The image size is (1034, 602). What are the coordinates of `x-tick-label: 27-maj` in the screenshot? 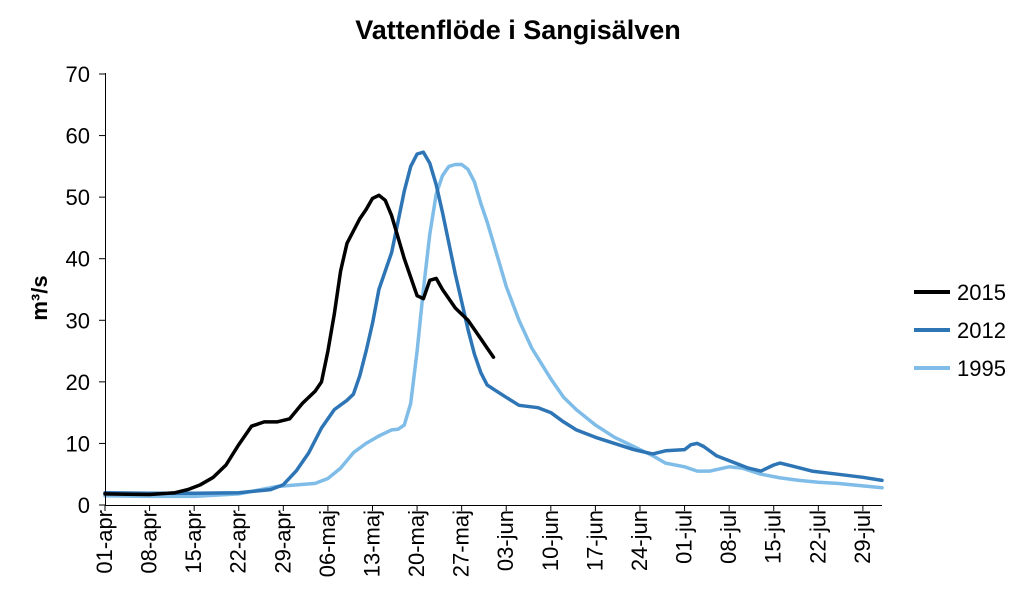 It's located at (461, 543).